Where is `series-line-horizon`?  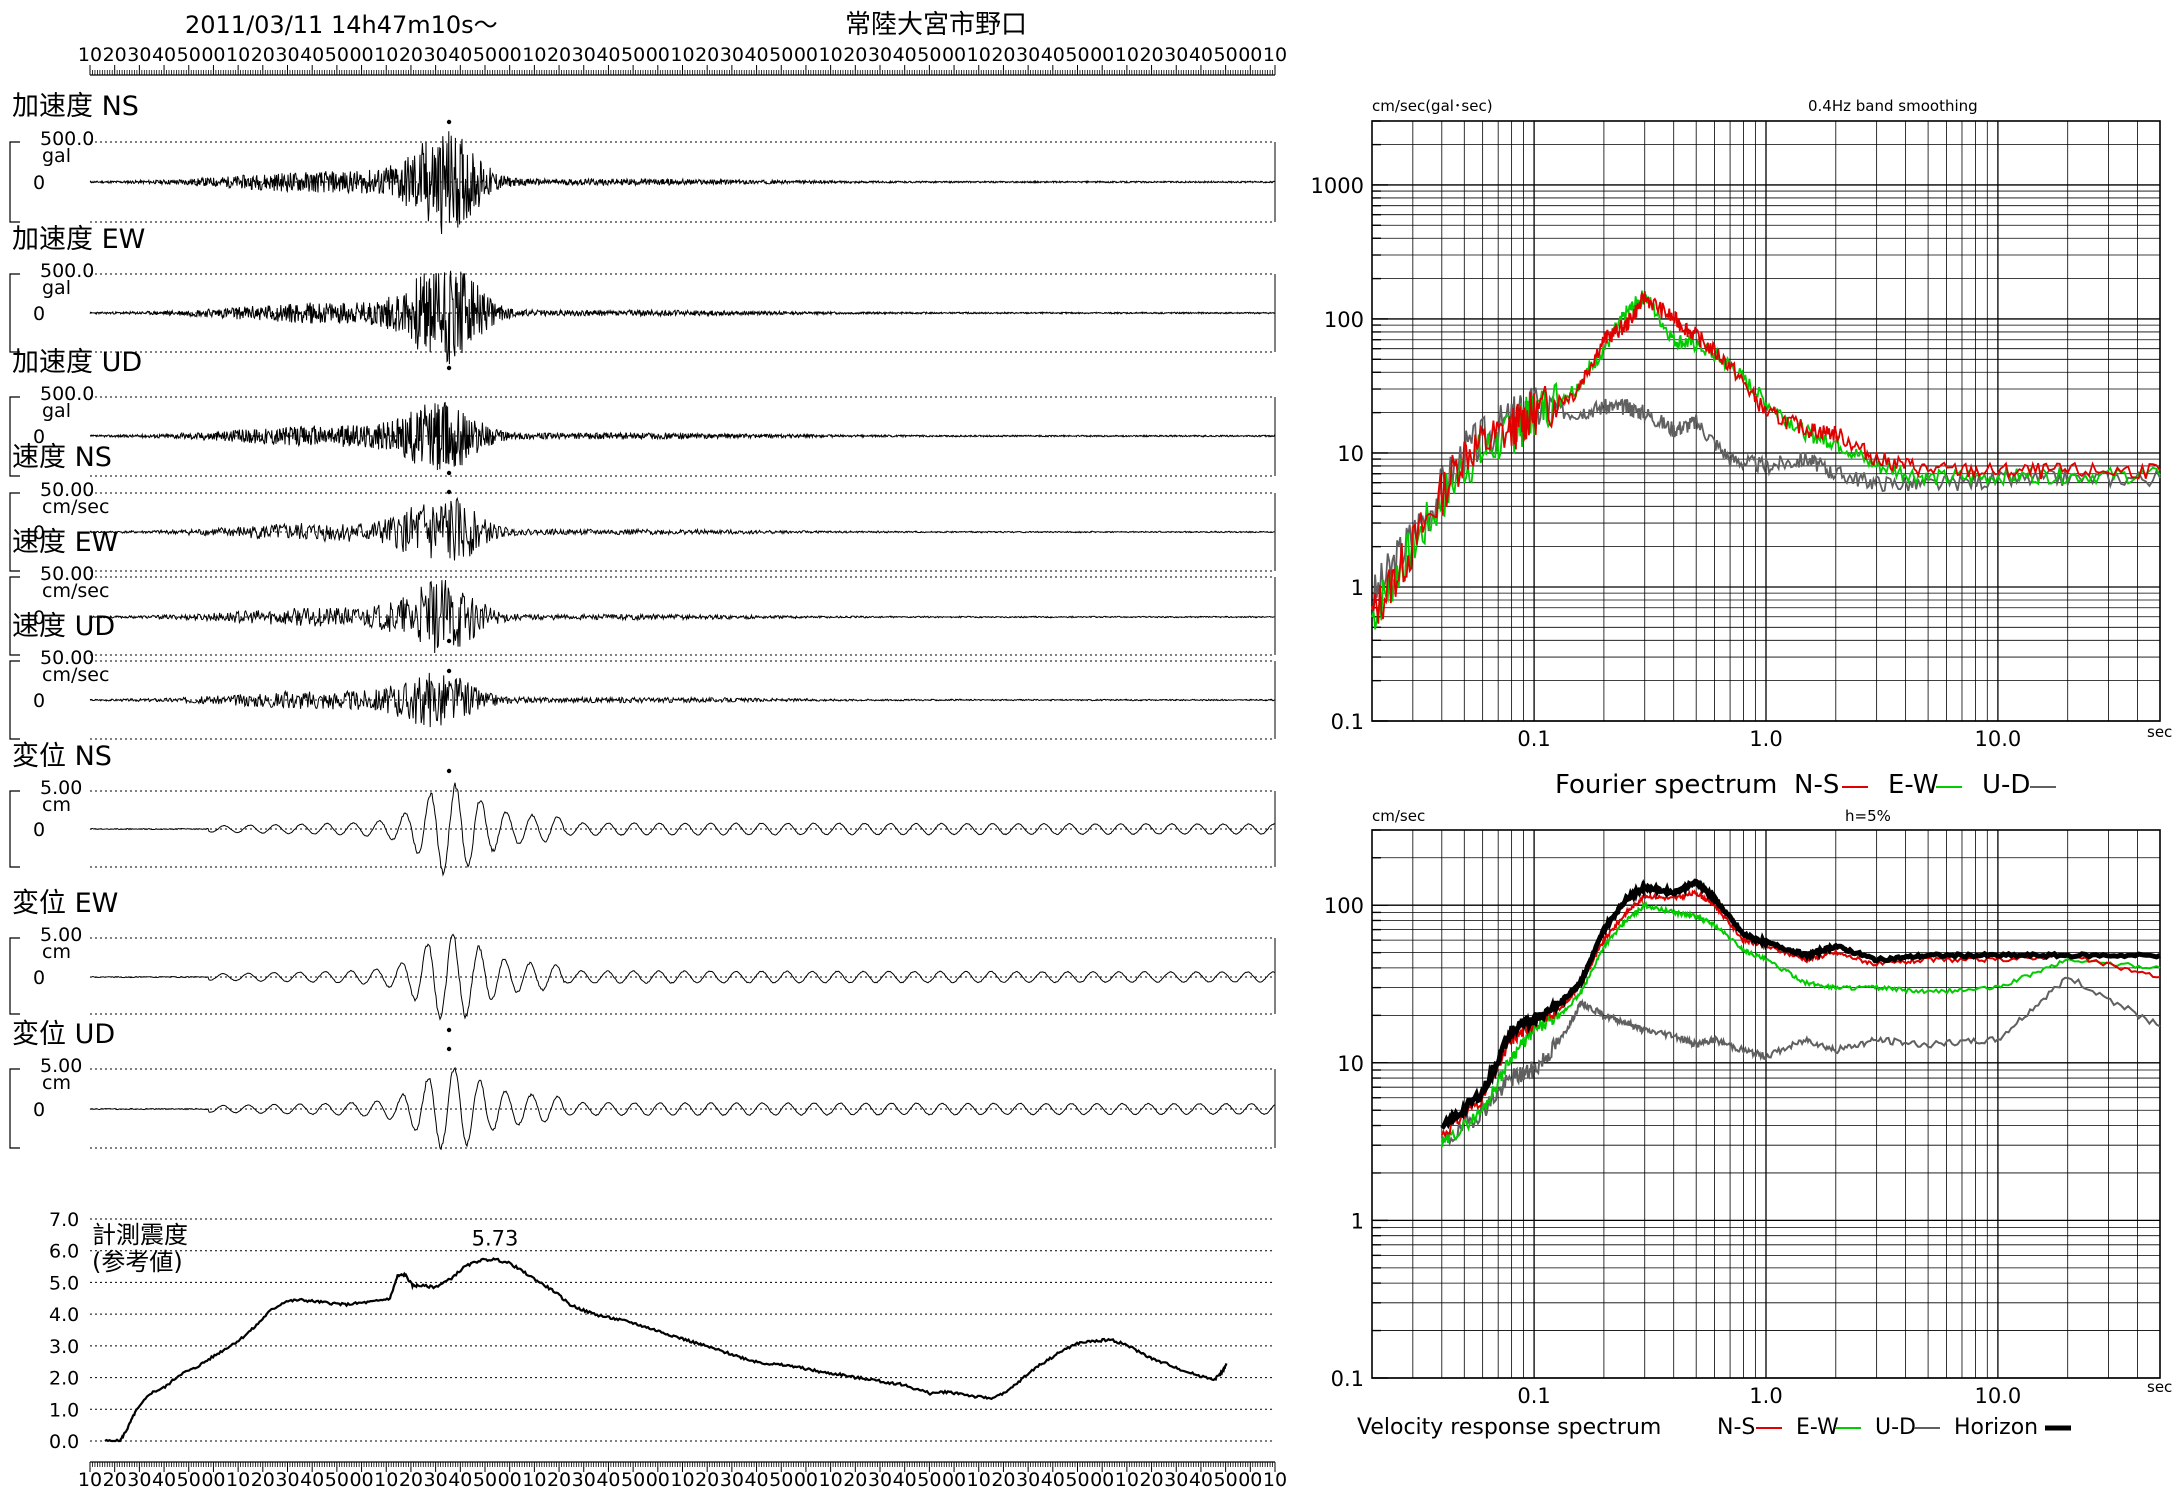
series-line-horizon is located at coordinates (1800, 1004).